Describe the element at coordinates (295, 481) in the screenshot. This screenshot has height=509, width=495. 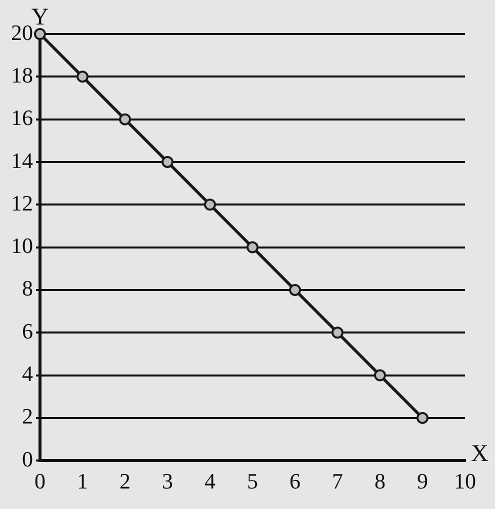
I see `x-tick-label: 6` at that location.